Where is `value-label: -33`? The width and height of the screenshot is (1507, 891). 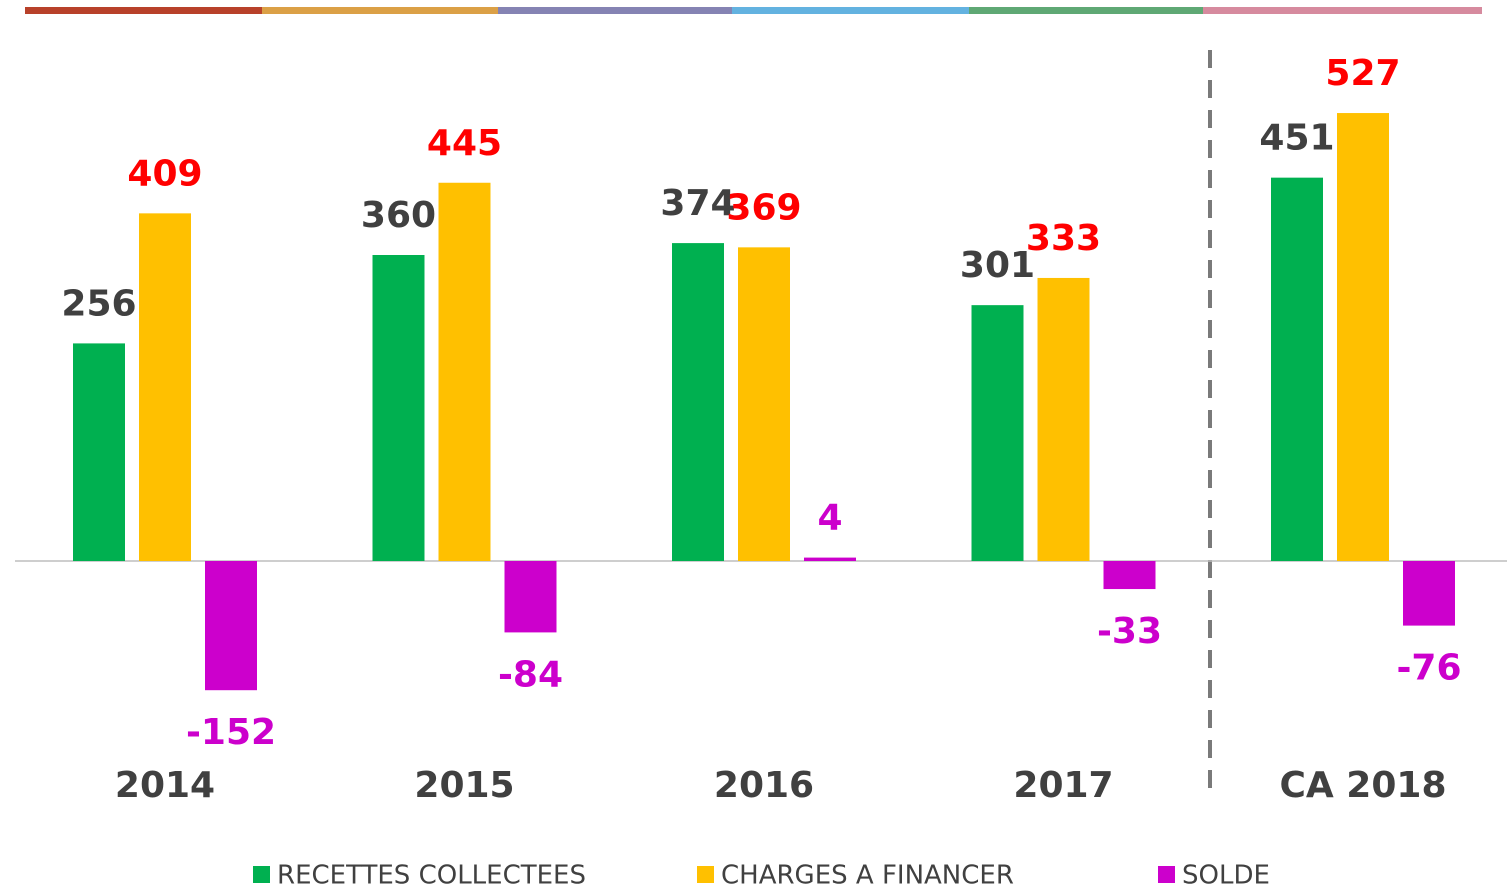 value-label: -33 is located at coordinates (1129, 631).